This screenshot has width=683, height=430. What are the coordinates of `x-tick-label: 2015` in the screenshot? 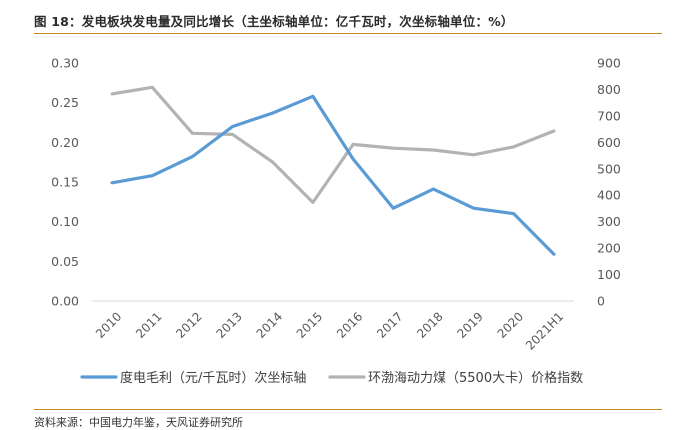 It's located at (309, 324).